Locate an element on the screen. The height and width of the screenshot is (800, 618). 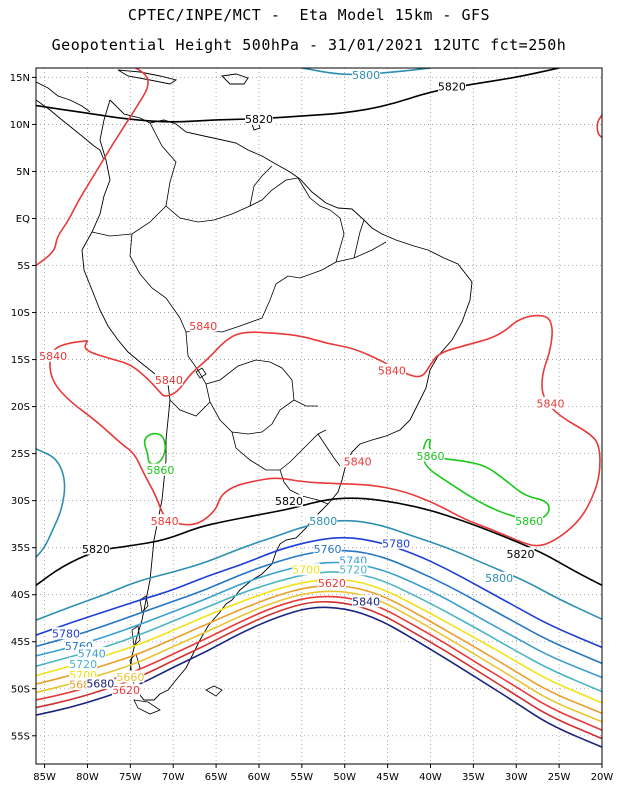
caribbean-coastline is located at coordinates (63, 97).